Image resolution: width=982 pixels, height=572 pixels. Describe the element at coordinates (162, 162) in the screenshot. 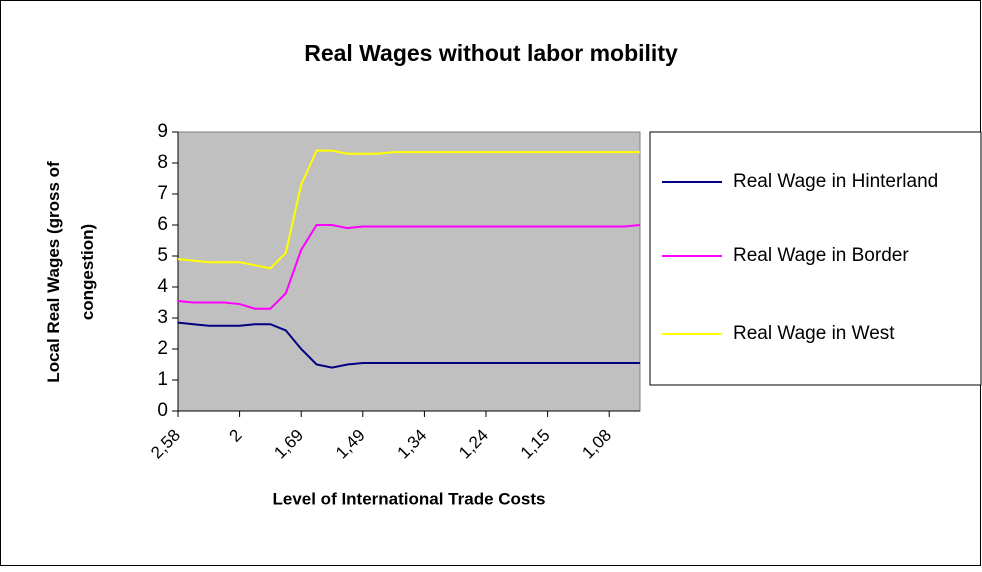

I see `y-tick-label: 8` at that location.